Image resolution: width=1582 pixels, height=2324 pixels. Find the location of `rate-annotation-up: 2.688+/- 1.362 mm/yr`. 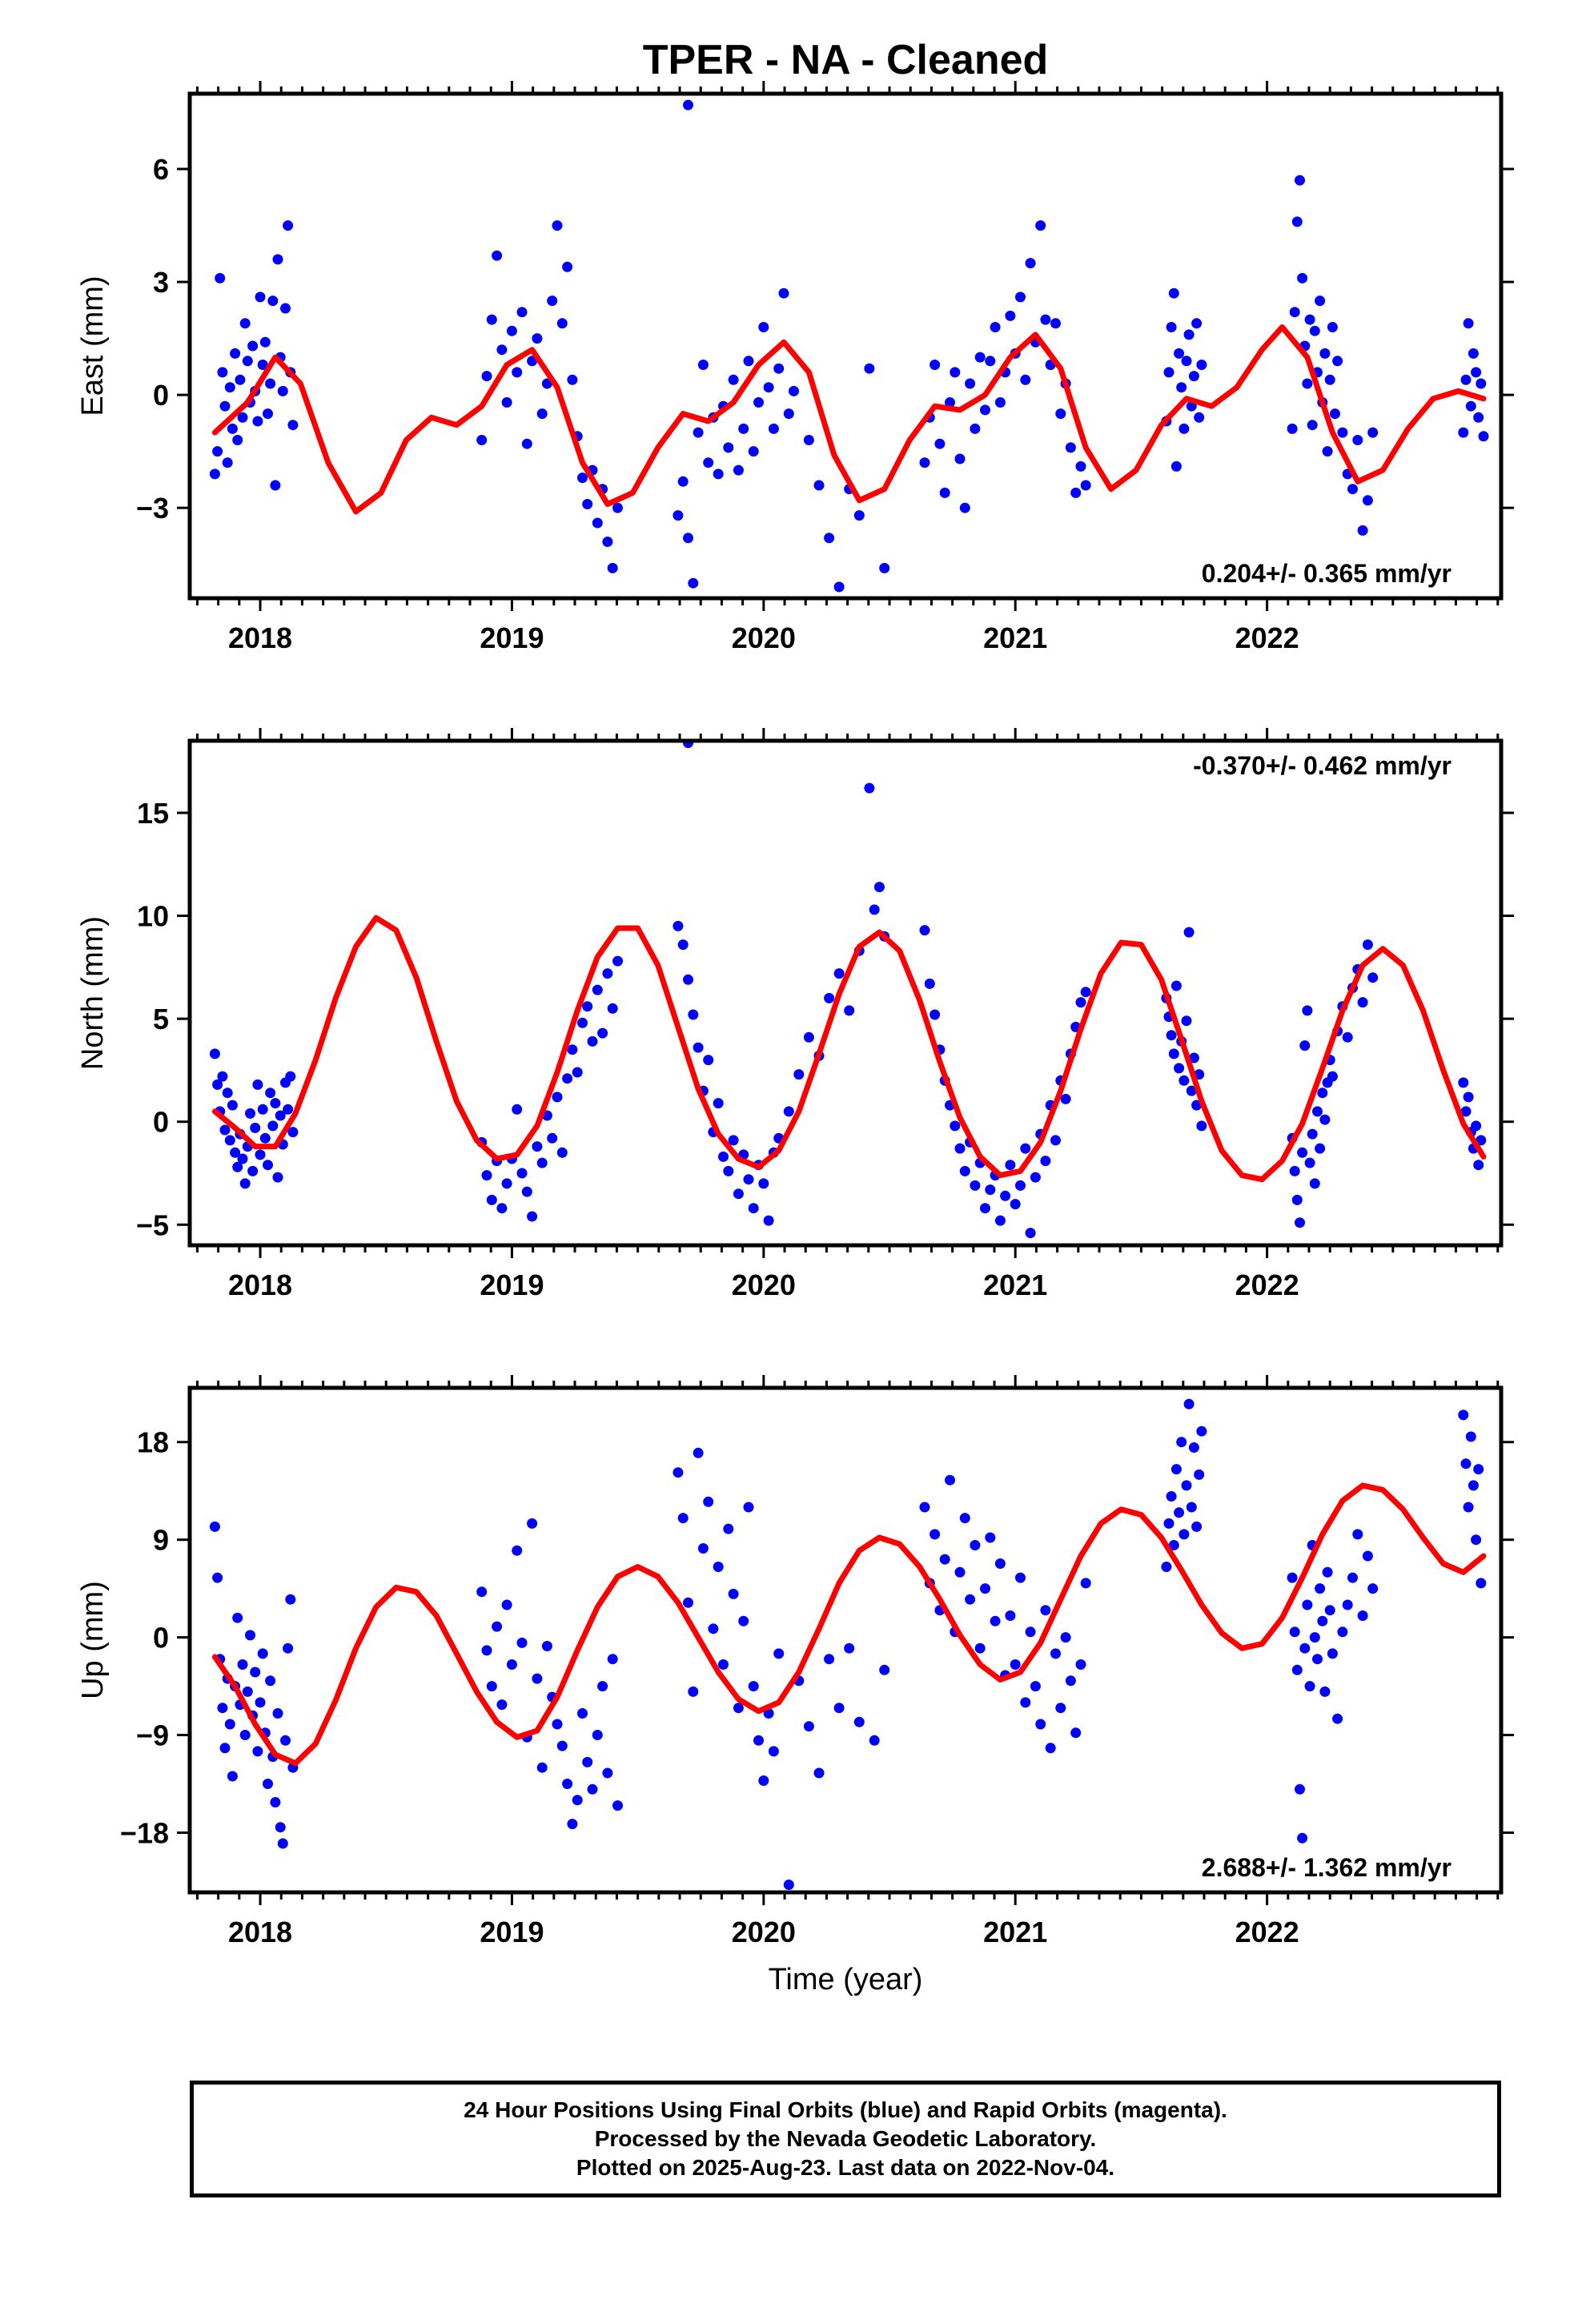

rate-annotation-up: 2.688+/- 1.362 mm/yr is located at coordinates (1327, 1867).